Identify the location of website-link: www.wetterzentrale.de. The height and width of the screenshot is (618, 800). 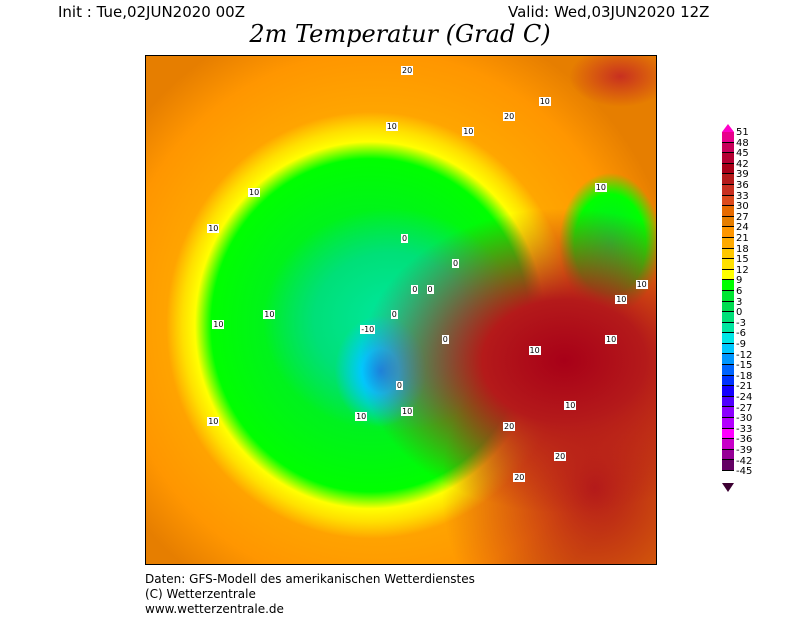
(214, 609).